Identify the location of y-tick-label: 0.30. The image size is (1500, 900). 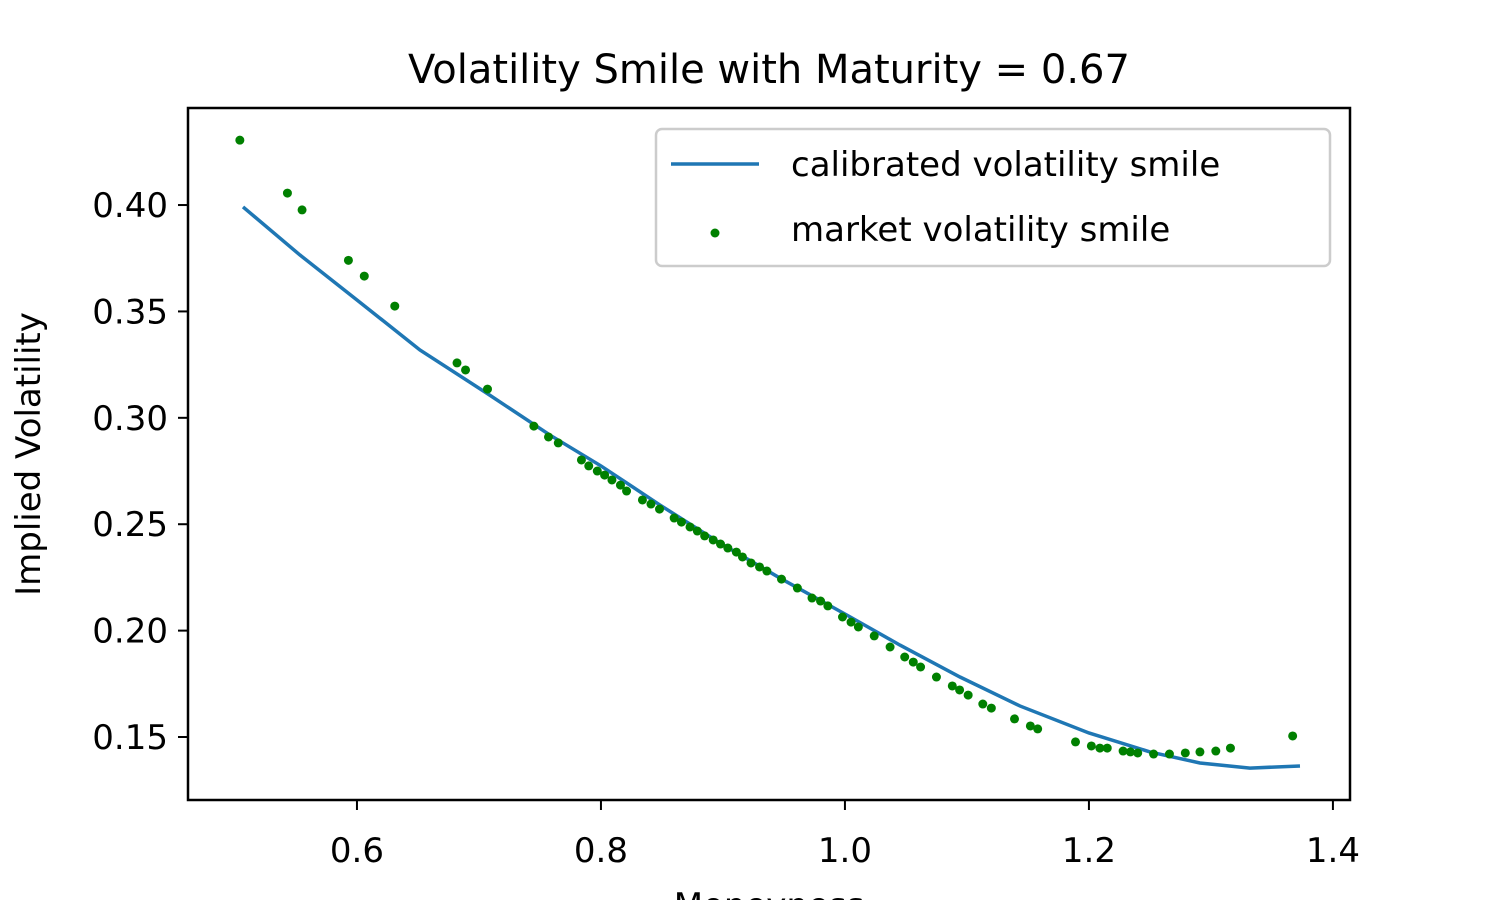
(130, 419).